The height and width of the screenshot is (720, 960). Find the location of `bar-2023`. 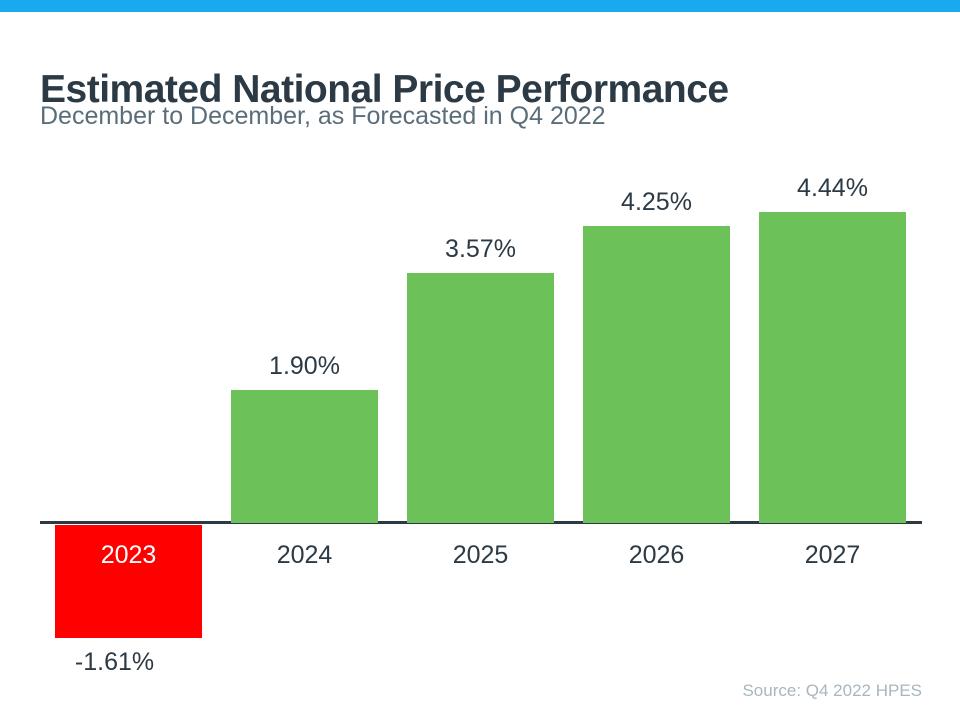

bar-2023 is located at coordinates (128, 581).